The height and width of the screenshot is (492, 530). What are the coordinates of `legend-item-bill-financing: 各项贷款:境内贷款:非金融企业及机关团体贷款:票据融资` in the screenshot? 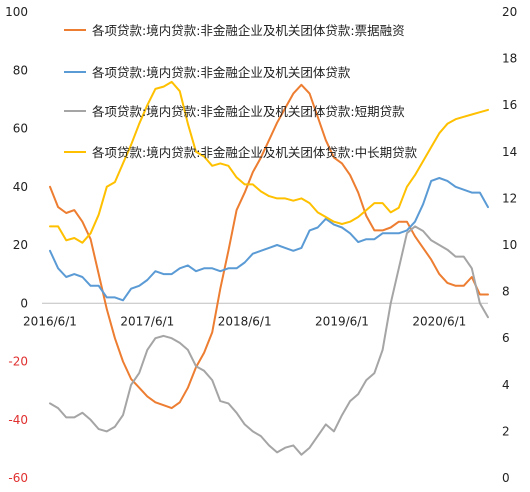 It's located at (234, 30).